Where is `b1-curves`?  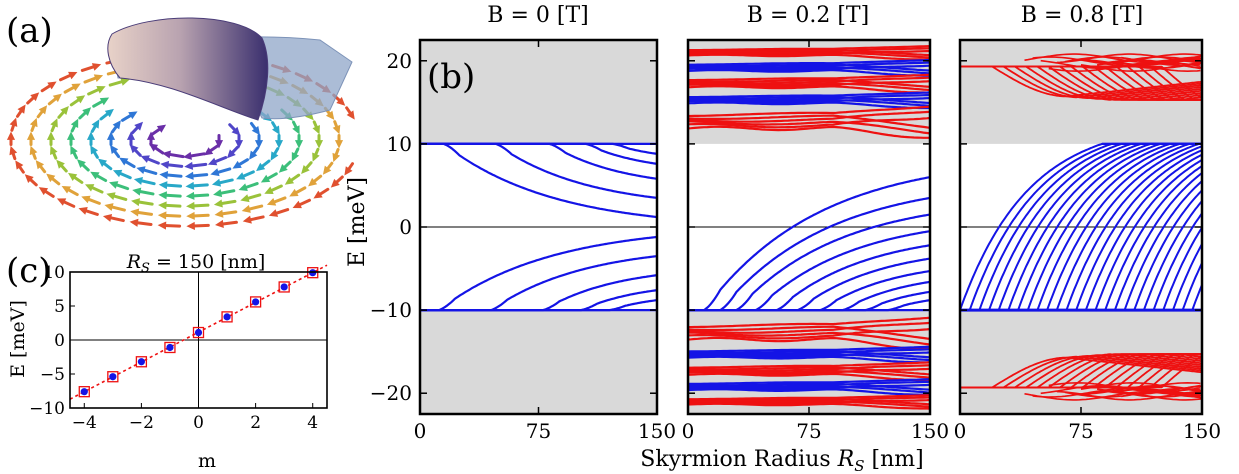 b1-curves is located at coordinates (538, 227).